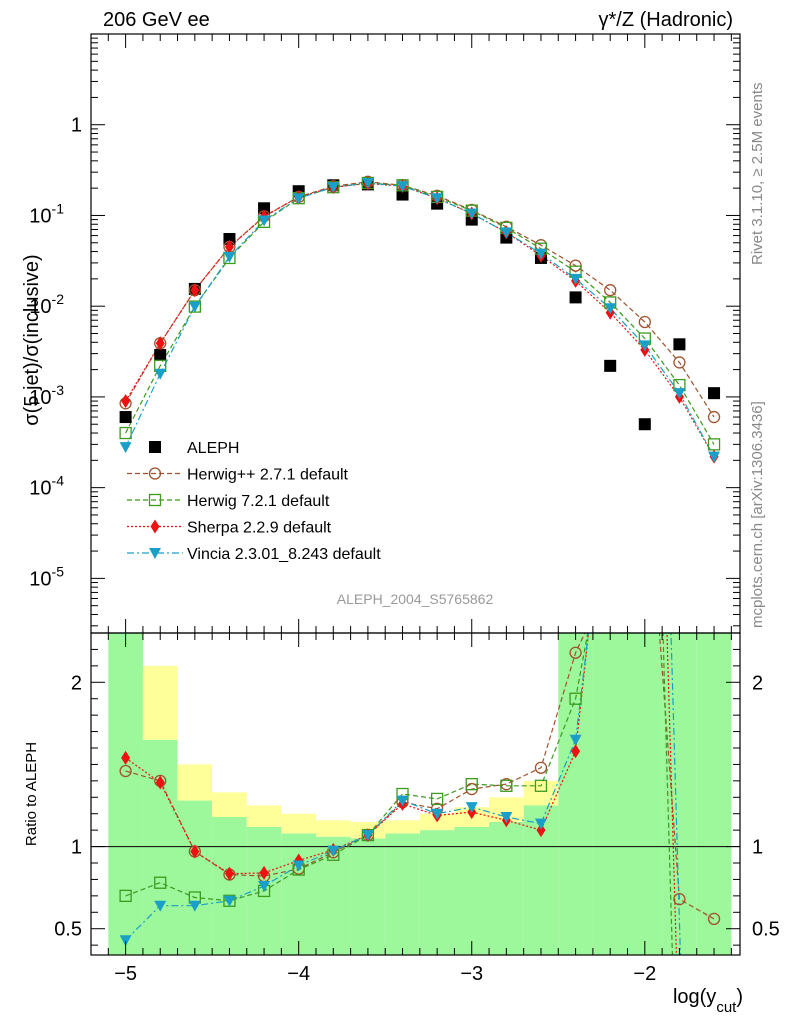 The height and width of the screenshot is (1024, 786). I want to click on header-left-label: 206 GeV ee, so click(156, 20).